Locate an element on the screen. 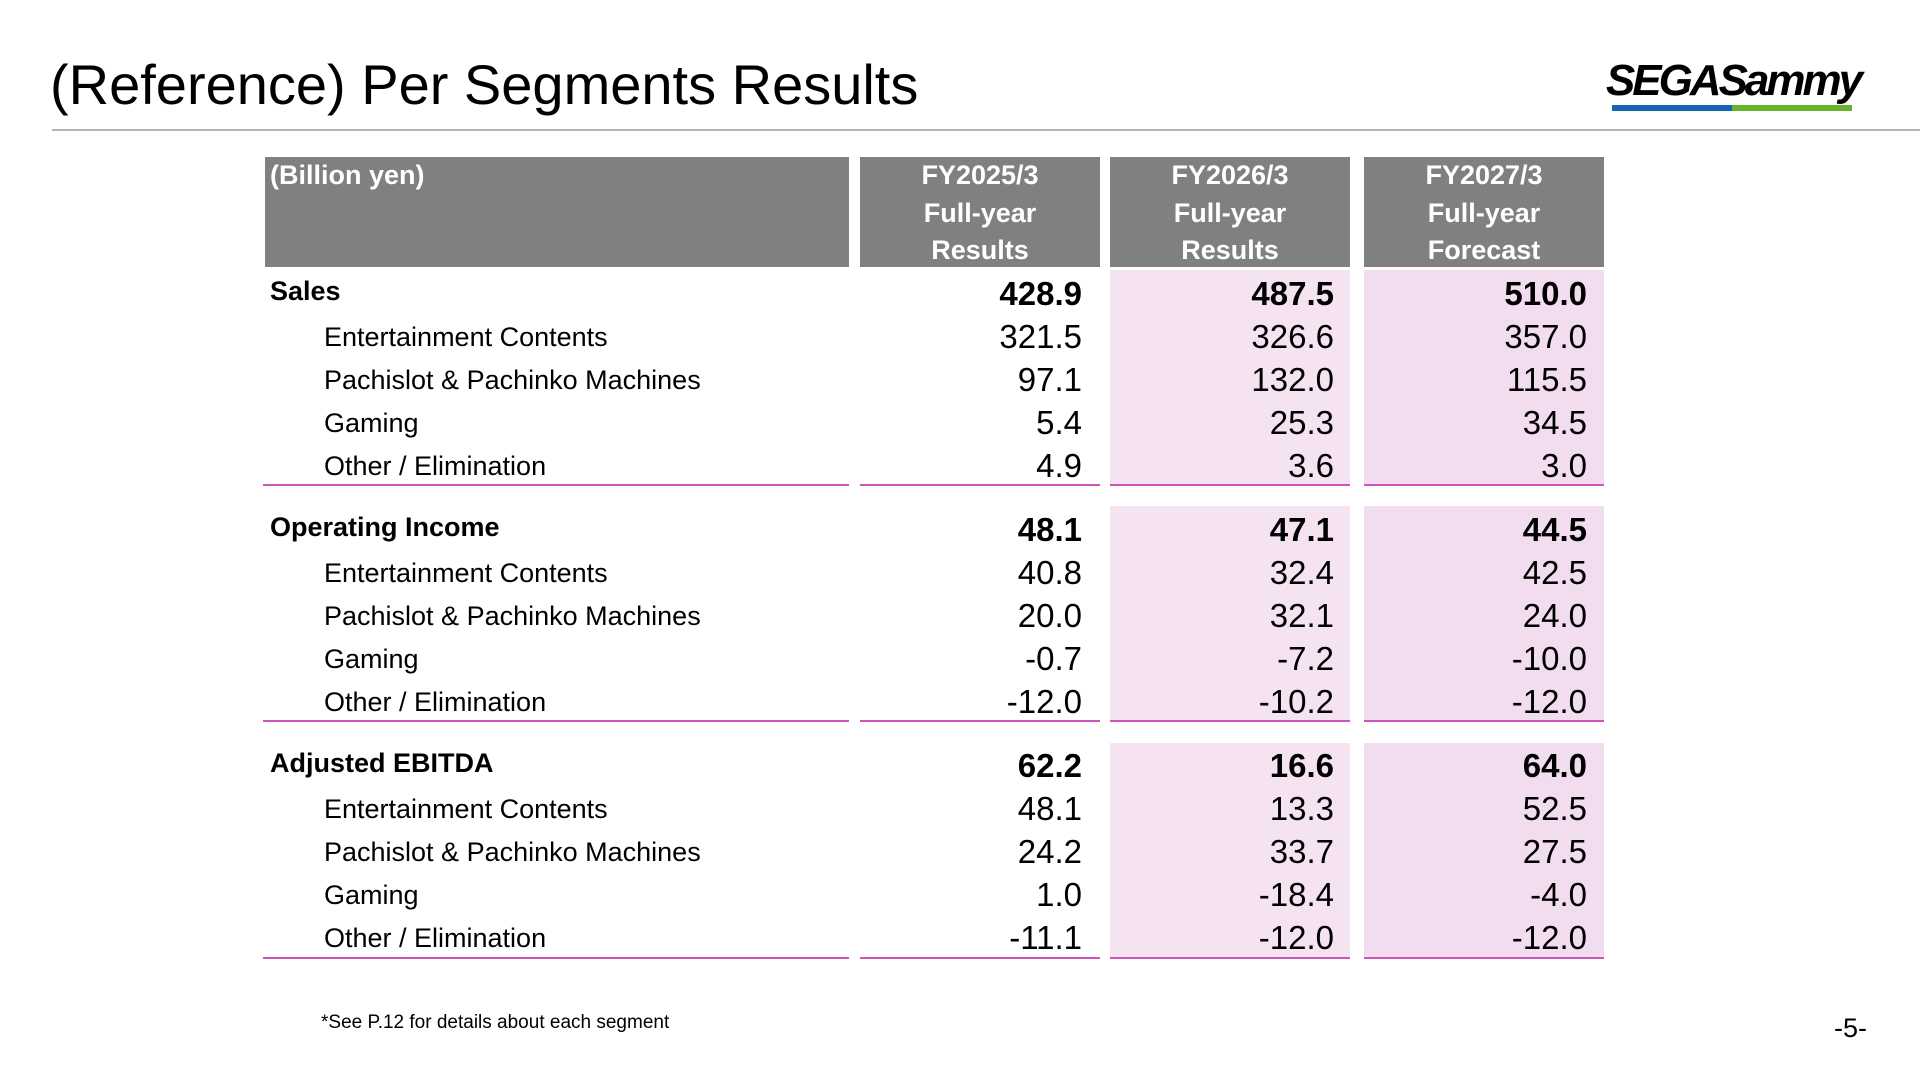 Image resolution: width=1920 pixels, height=1080 pixels. table-cell: 16.6 is located at coordinates (1301, 765).